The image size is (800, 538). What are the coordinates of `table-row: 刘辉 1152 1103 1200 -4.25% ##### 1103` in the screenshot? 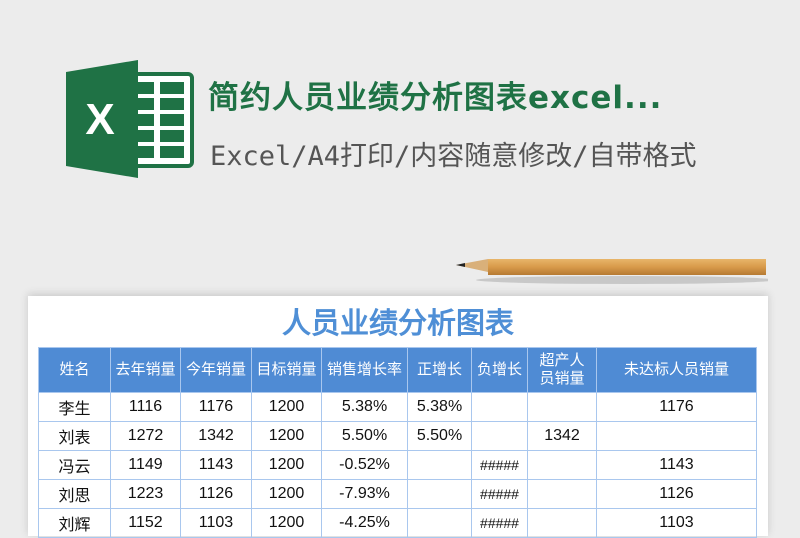 It's located at (397, 523).